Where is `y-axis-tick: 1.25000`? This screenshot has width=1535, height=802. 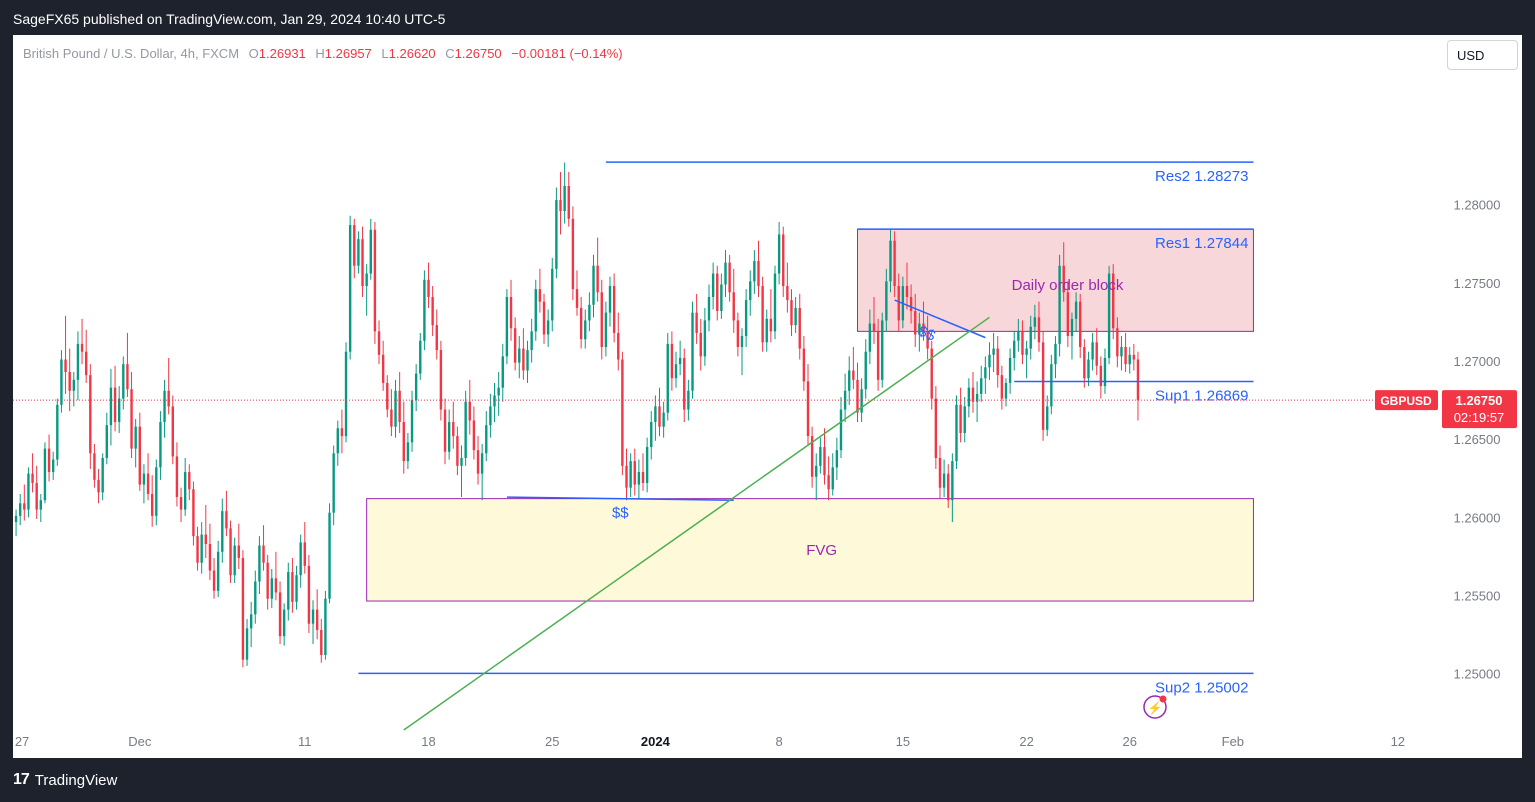 y-axis-tick: 1.25000 is located at coordinates (1477, 674).